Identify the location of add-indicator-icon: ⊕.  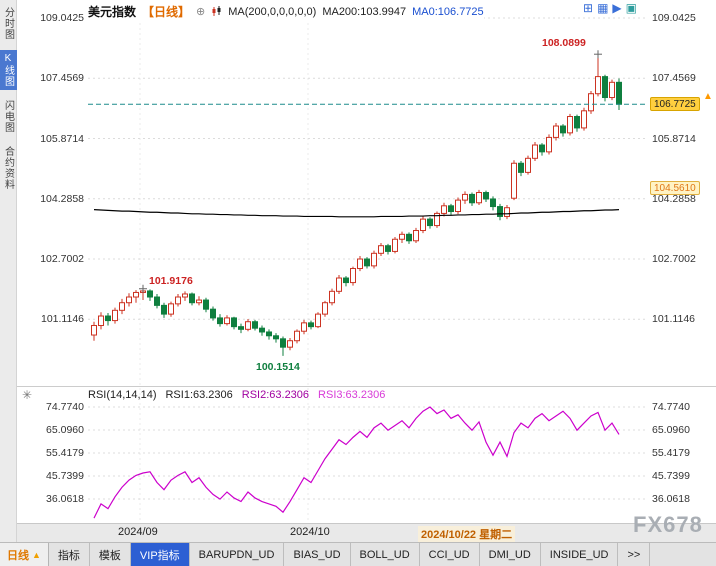
(201, 12).